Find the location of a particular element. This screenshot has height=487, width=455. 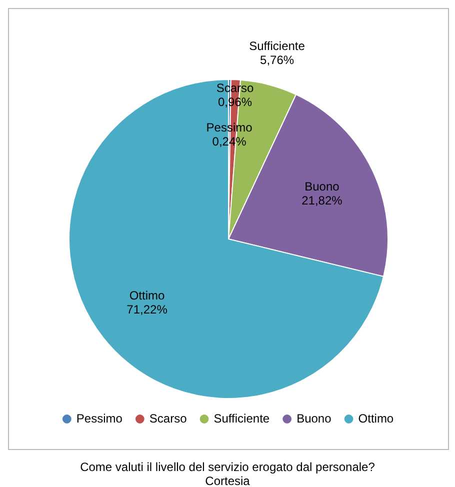

slice-label: Ottimo is located at coordinates (147, 295).